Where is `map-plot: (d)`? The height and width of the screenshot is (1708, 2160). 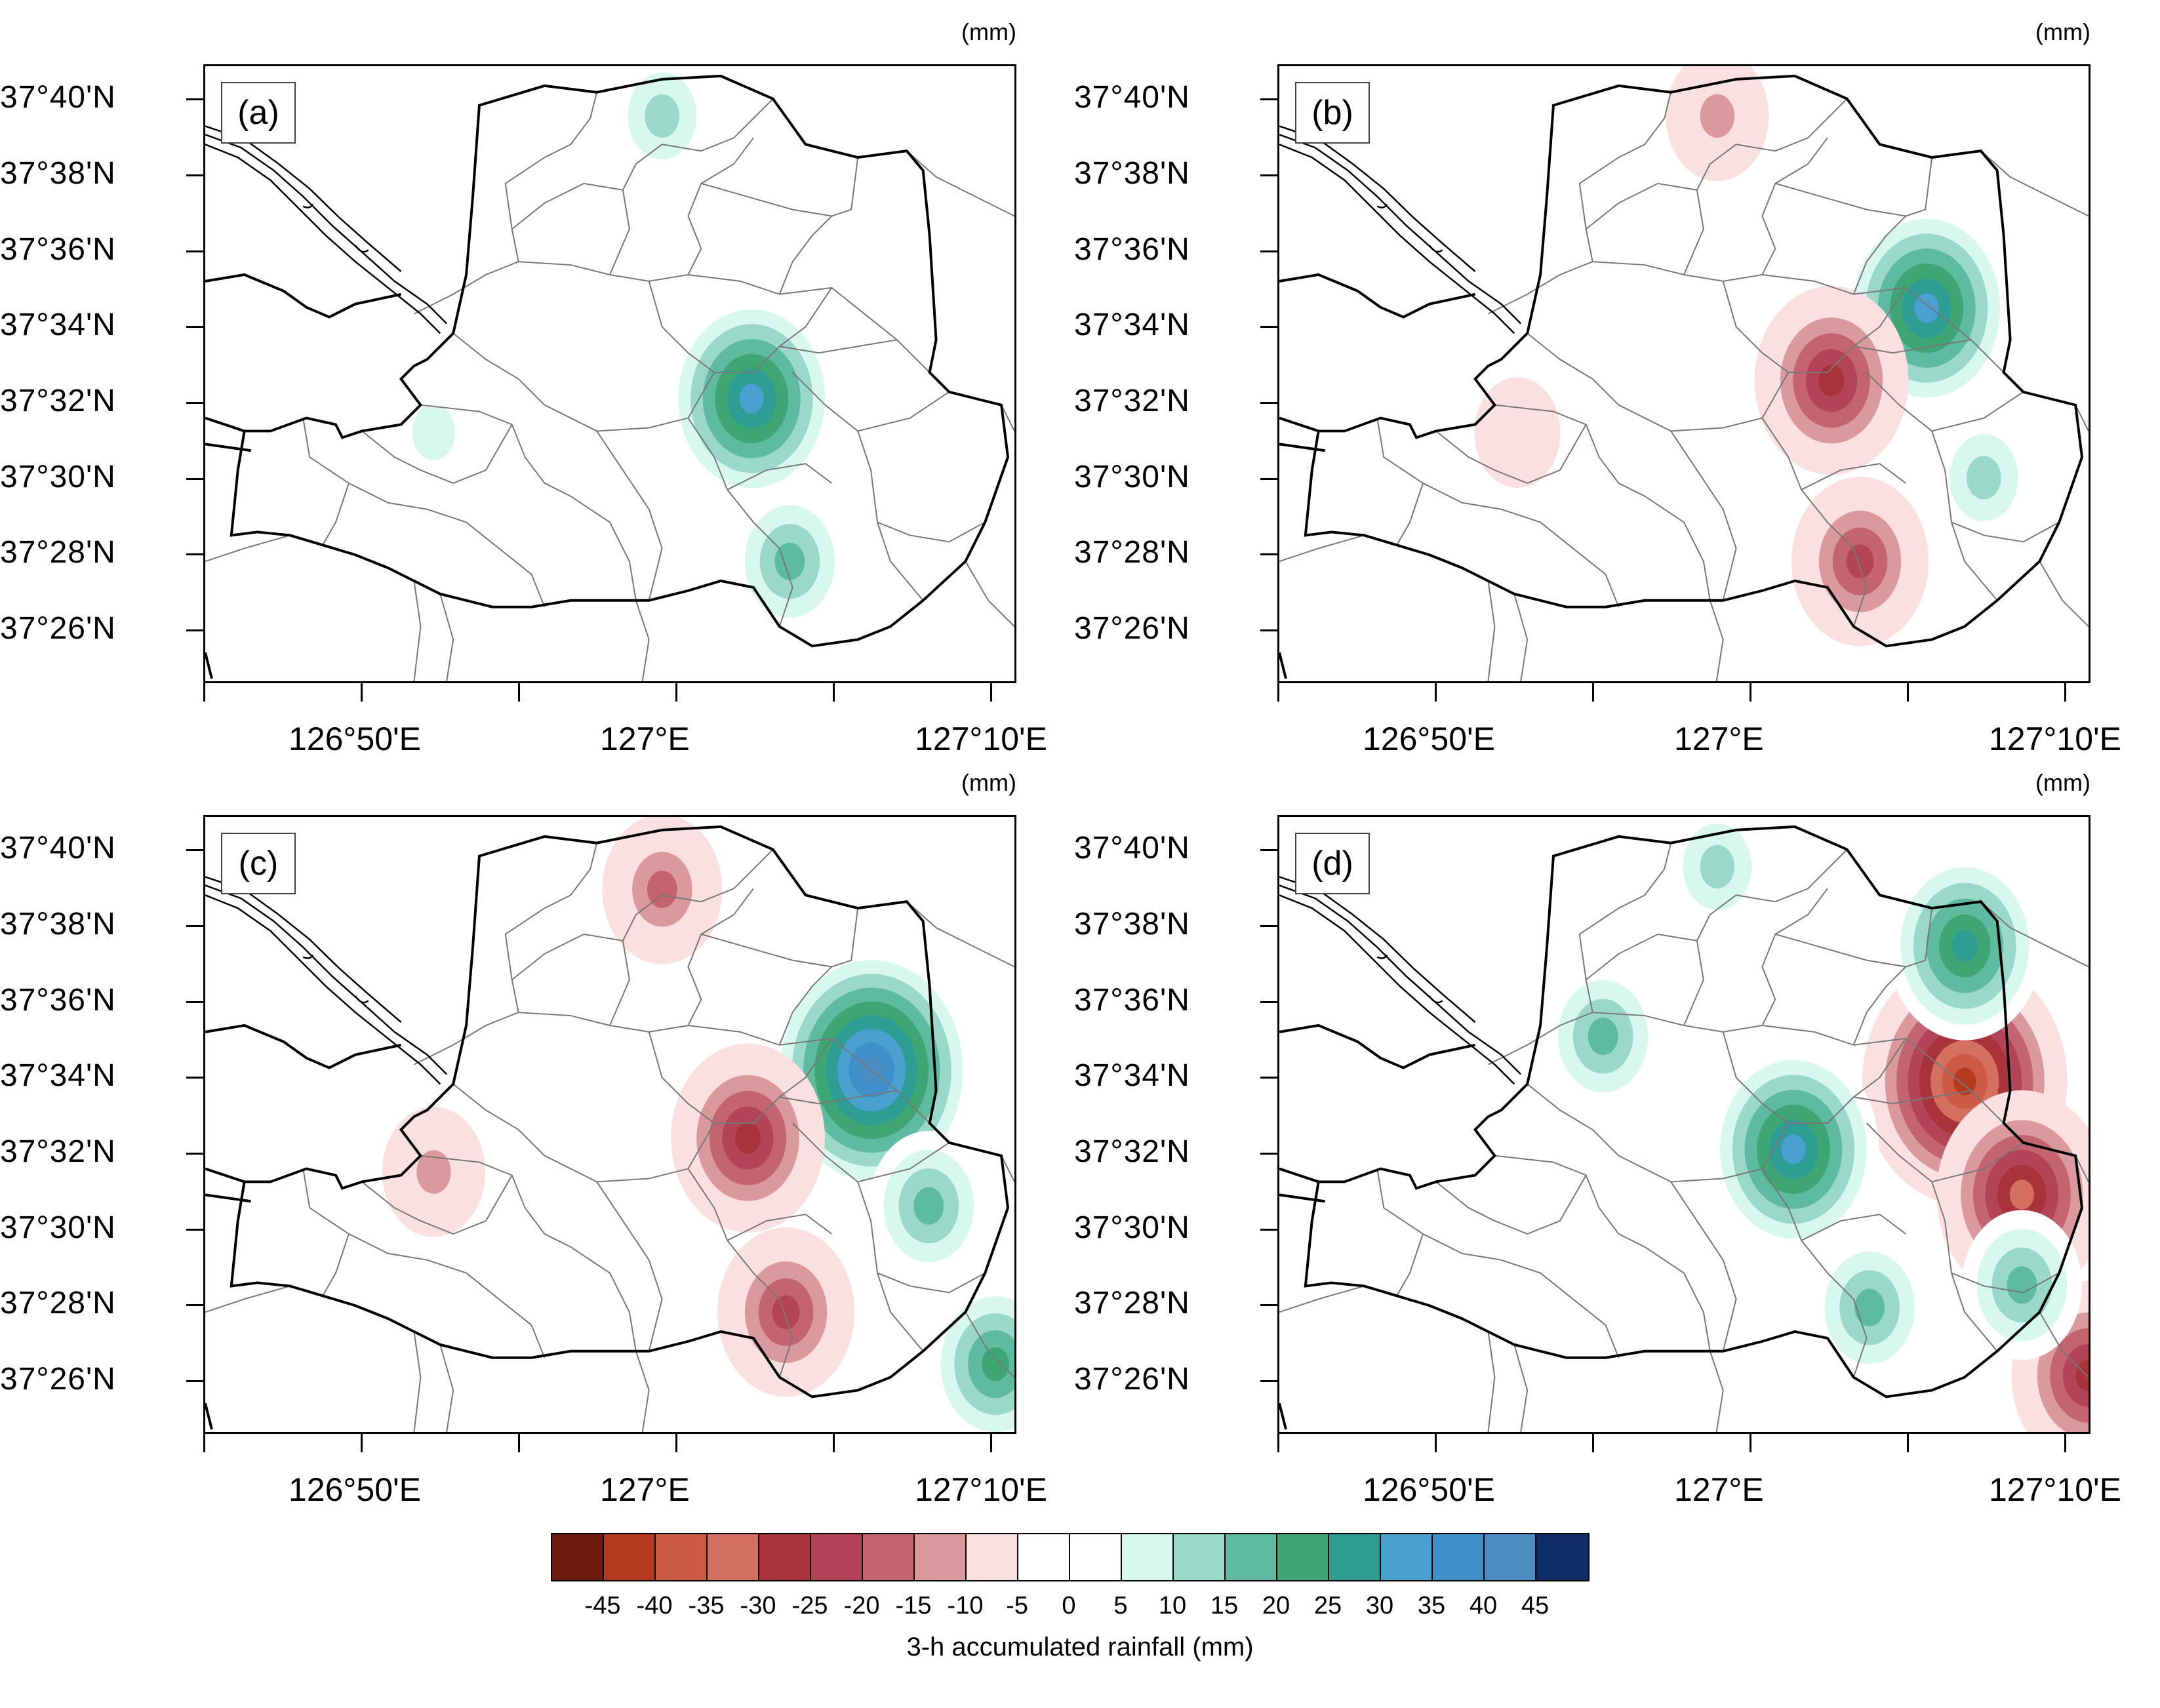 map-plot: (d) is located at coordinates (1683, 1124).